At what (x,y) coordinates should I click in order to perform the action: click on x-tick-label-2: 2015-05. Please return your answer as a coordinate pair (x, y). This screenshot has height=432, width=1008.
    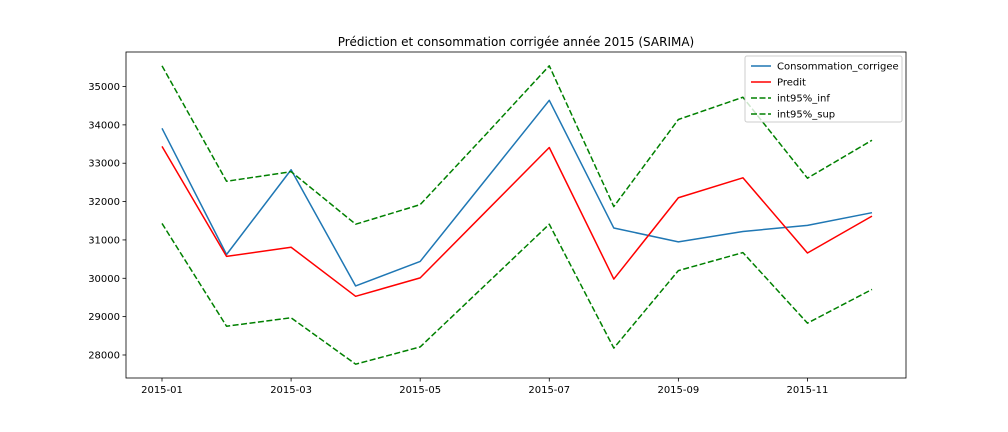
    Looking at the image, I should click on (420, 390).